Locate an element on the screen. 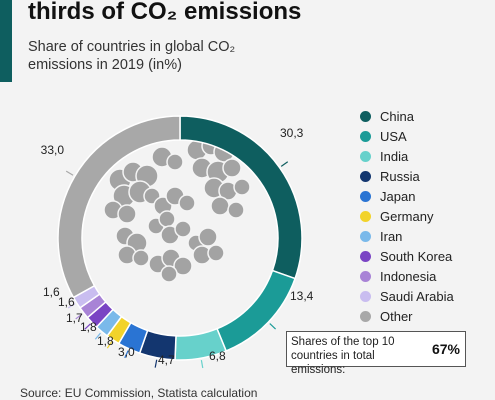  leader-china is located at coordinates (284, 164).